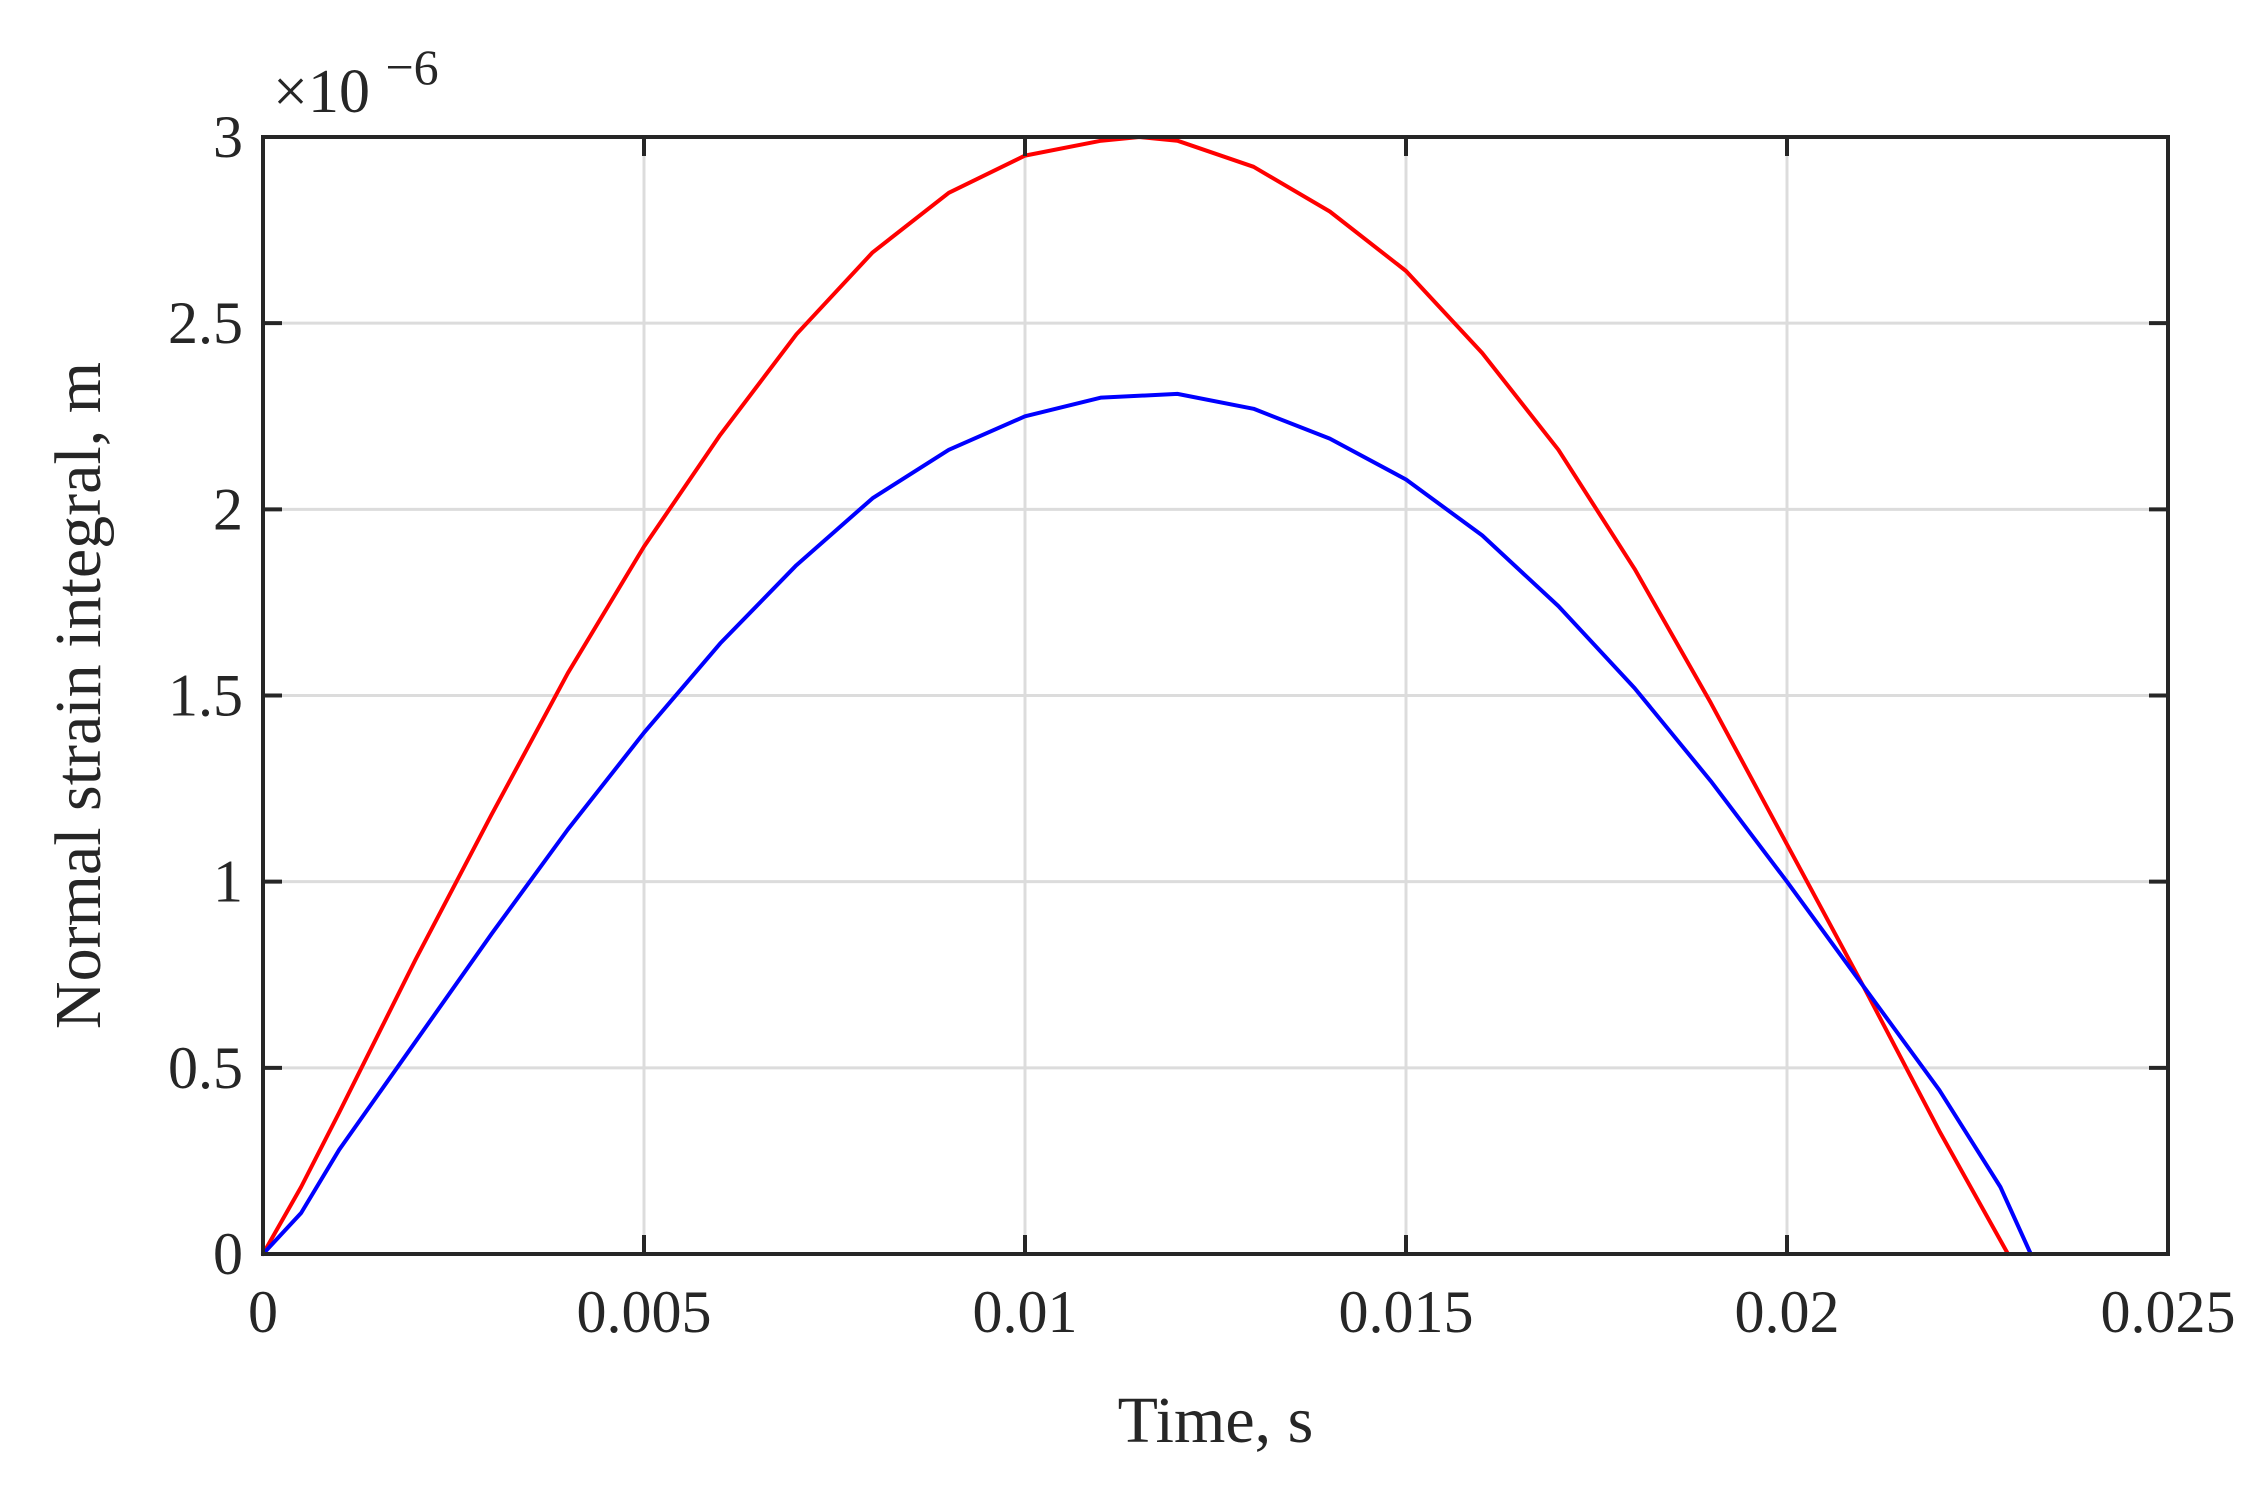 Image resolution: width=2265 pixels, height=1489 pixels. I want to click on y-tick-label: 3, so click(228, 137).